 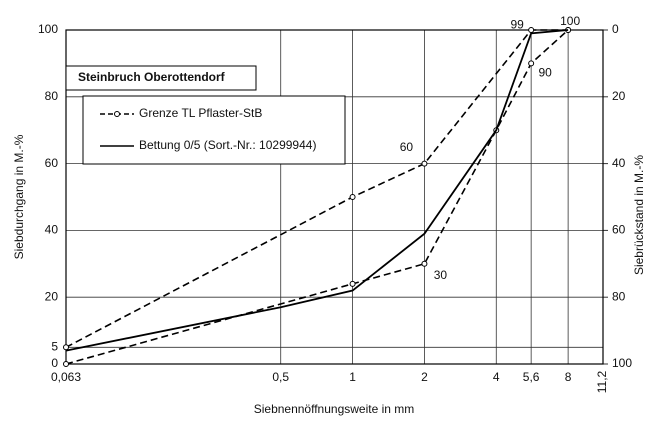 I want to click on x-tick-label: 0,063, so click(x=66, y=377).